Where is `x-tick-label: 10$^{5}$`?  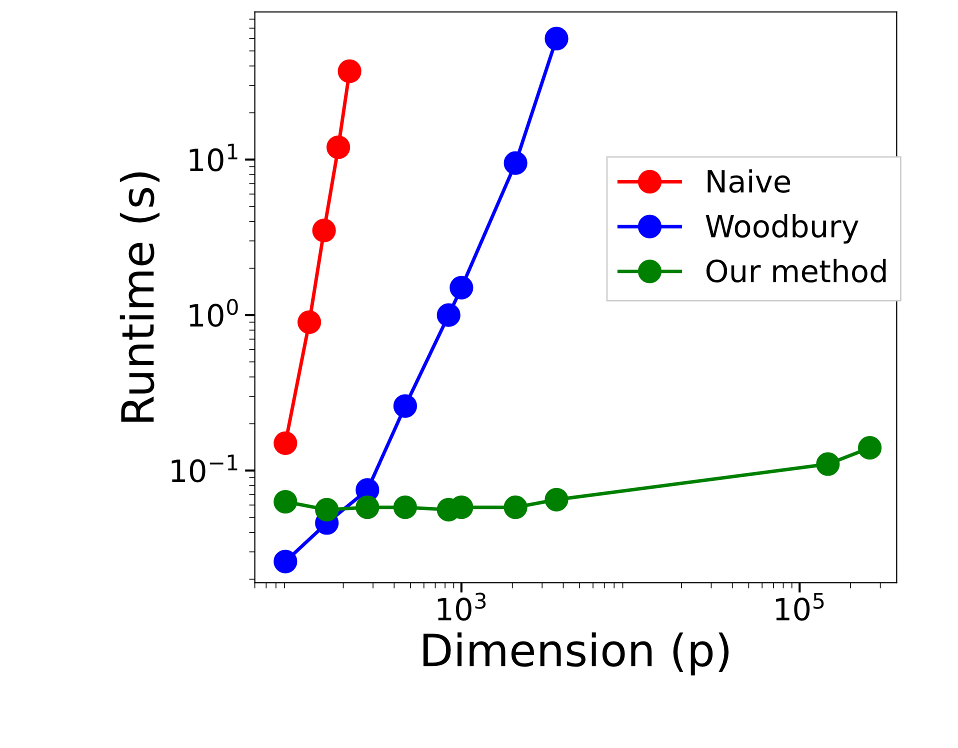 x-tick-label: 10$^{5}$ is located at coordinates (800, 606).